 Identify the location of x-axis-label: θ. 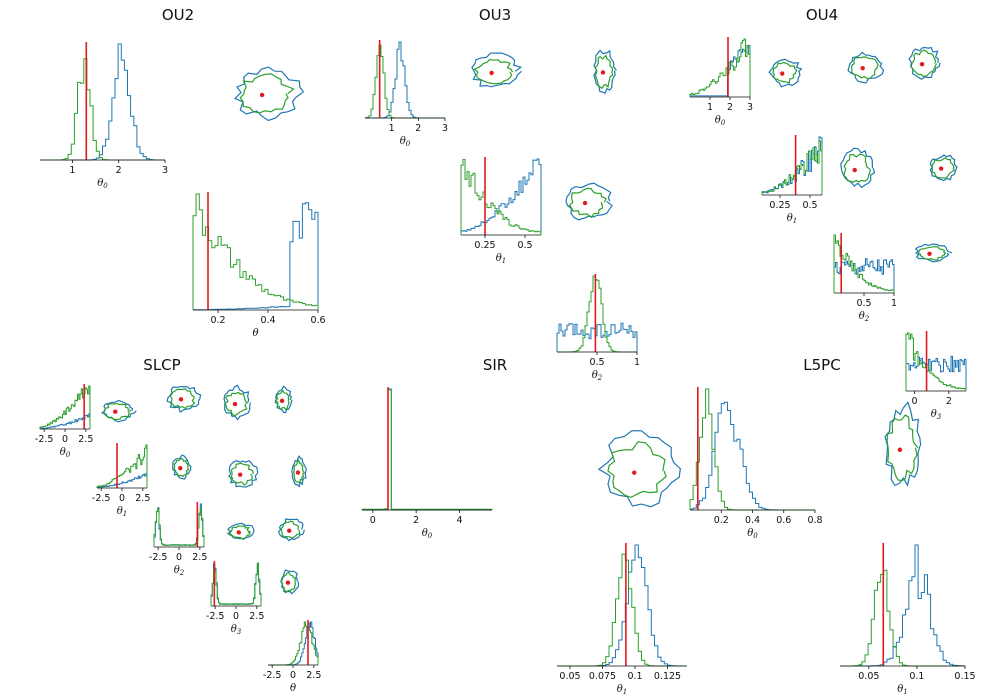
(293, 688).